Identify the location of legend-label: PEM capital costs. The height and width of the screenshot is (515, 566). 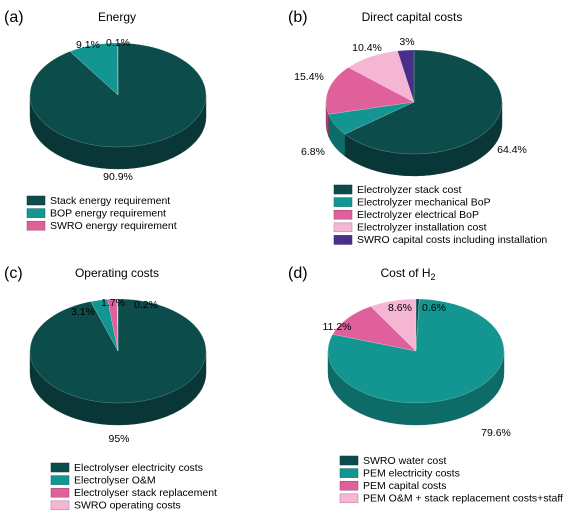
(404, 486).